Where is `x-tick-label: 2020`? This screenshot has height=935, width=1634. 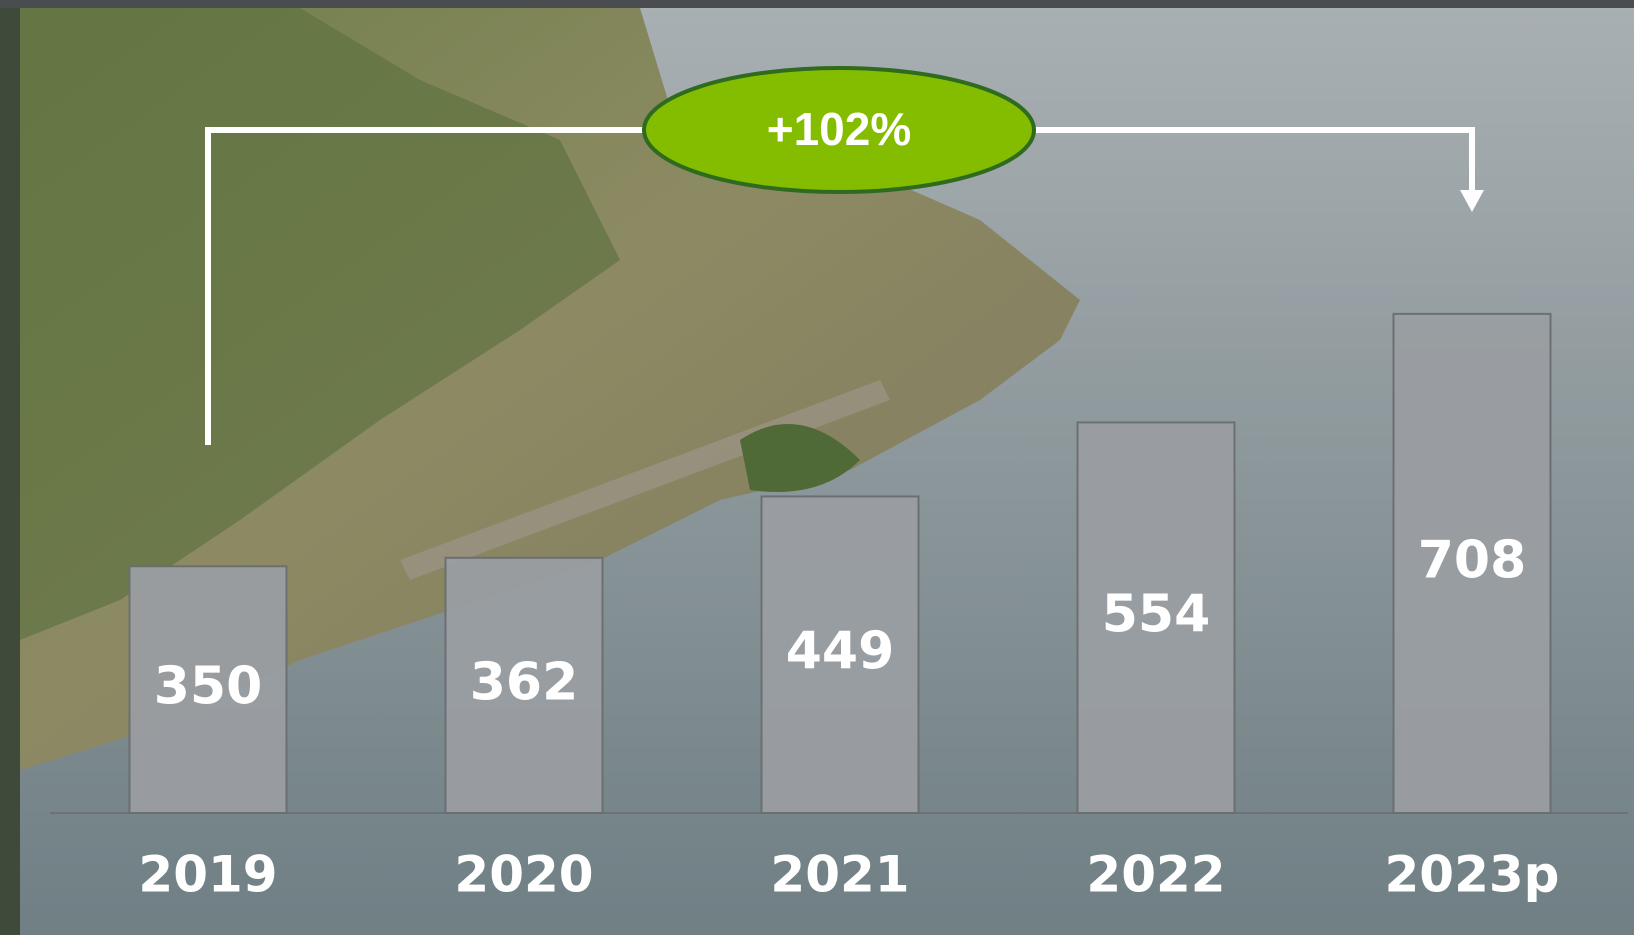
x-tick-label: 2020 is located at coordinates (523, 875).